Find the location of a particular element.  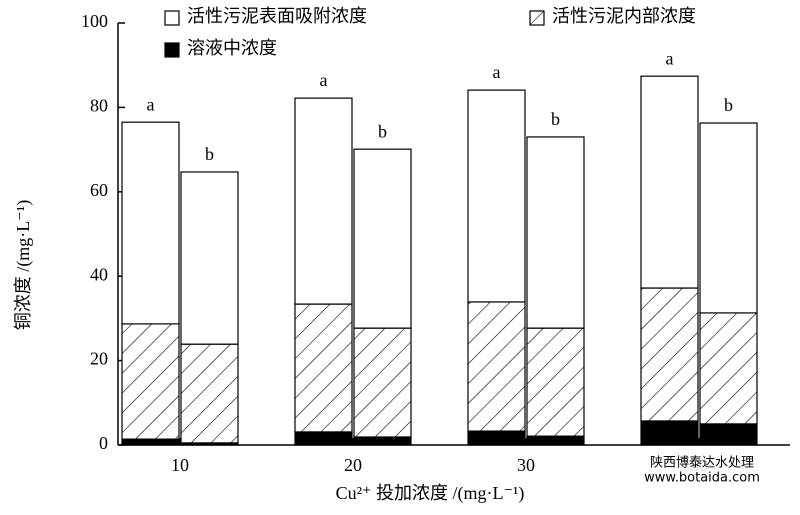

x-axis-label: Cu²⁺ 投加浓度 /(mg·L⁻¹) is located at coordinates (430, 493).